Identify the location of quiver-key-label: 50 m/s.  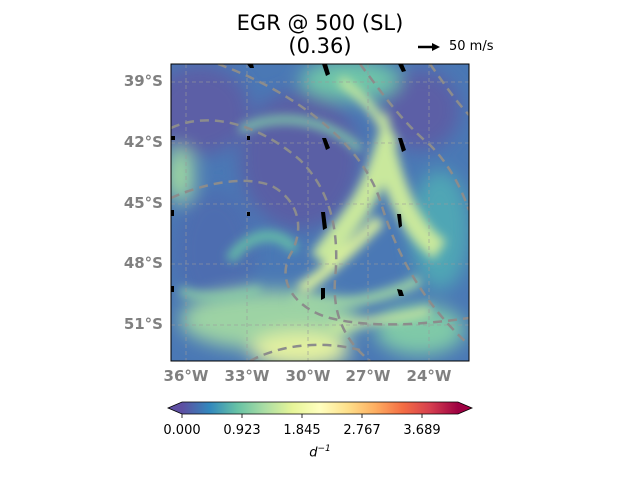
(471, 46).